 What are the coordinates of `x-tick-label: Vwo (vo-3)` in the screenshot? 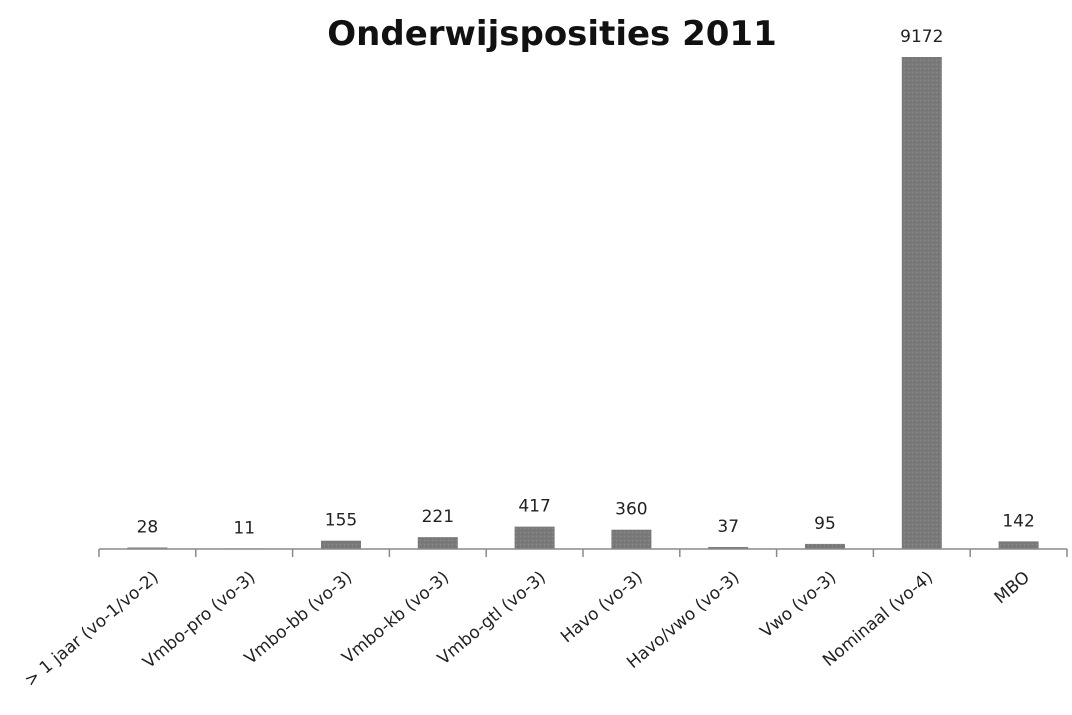 It's located at (799, 605).